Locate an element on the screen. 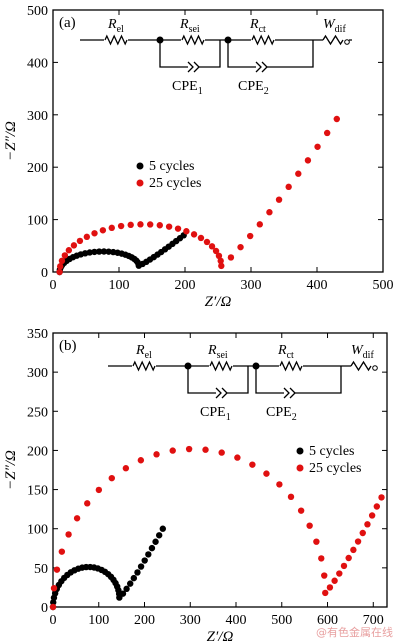  warburg-gap is located at coordinates (336, 40).